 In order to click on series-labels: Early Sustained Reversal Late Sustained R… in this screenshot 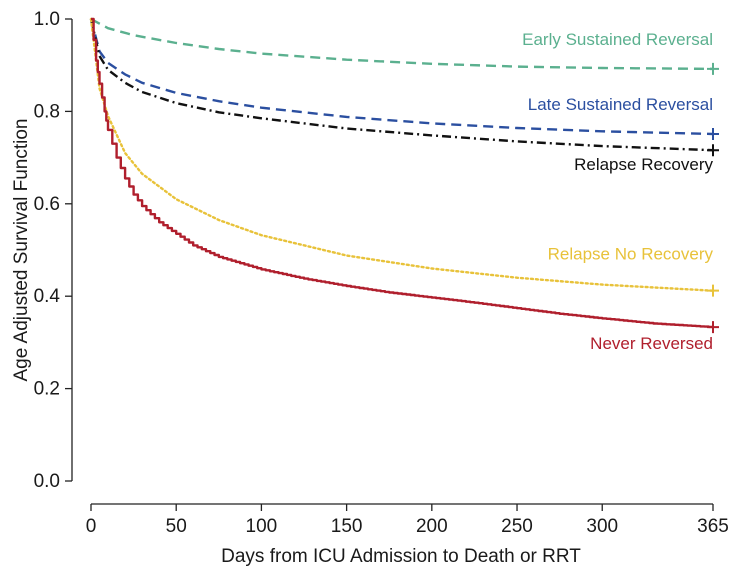, I will do `click(617, 191)`.